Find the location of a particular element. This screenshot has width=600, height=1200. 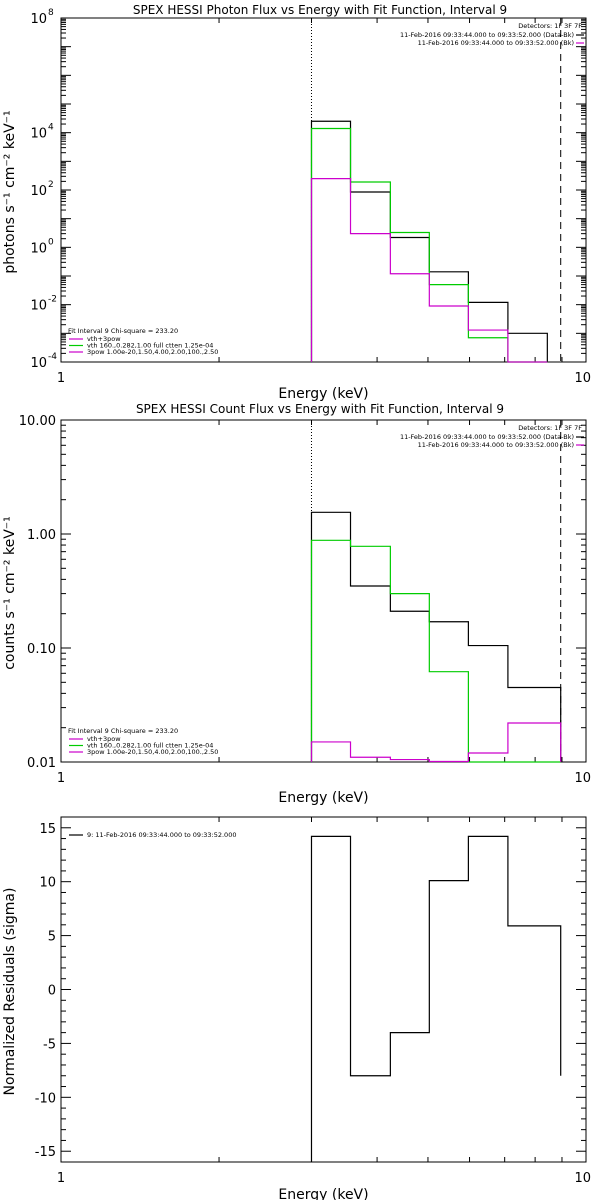

y-tick-label: 10 8 is located at coordinates (42, 17).